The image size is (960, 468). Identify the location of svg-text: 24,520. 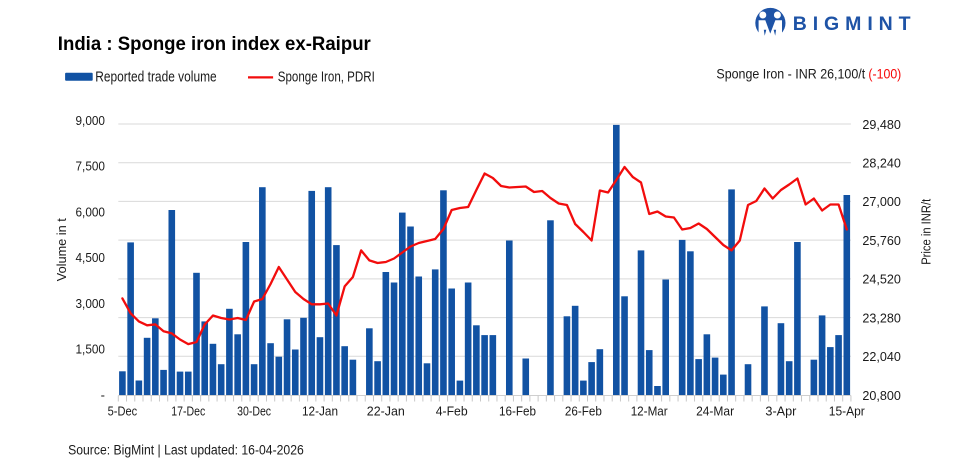
(881, 279).